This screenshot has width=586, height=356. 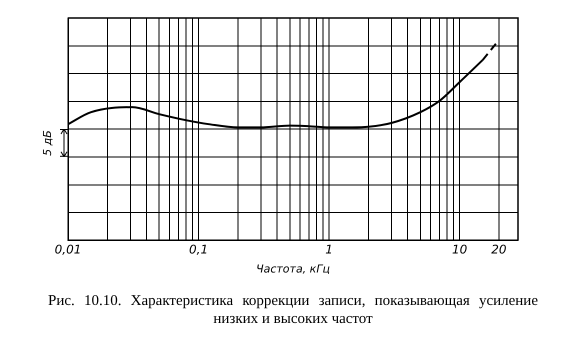 What do you see at coordinates (47, 143) in the screenshot?
I see `text: 5 дБ` at bounding box center [47, 143].